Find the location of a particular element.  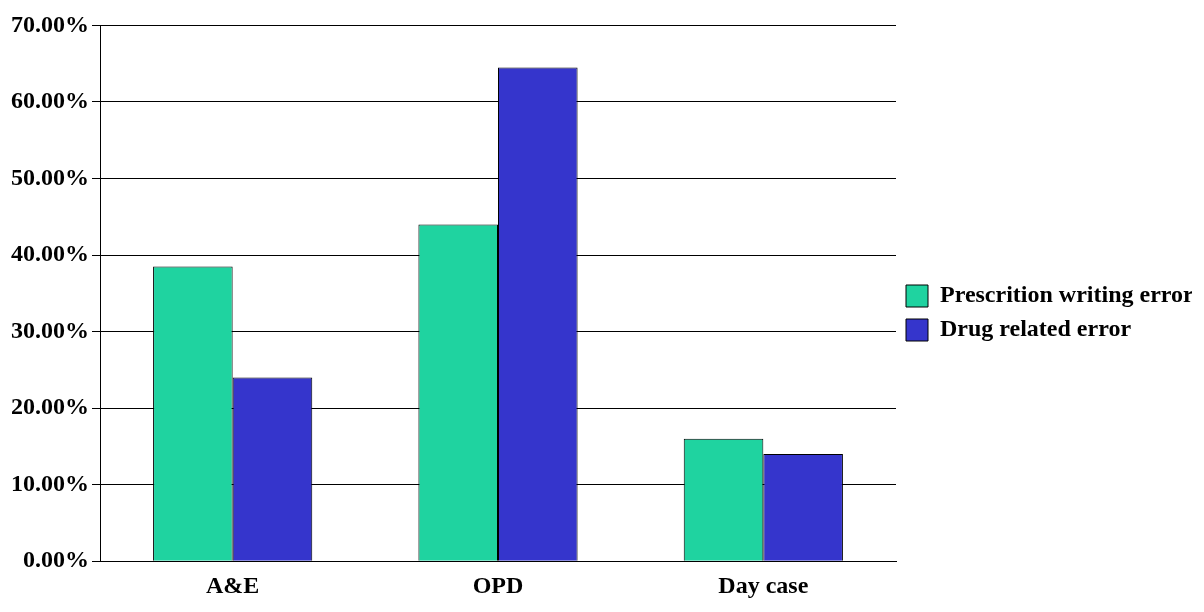

x-tick-label: Day case is located at coordinates (763, 584).